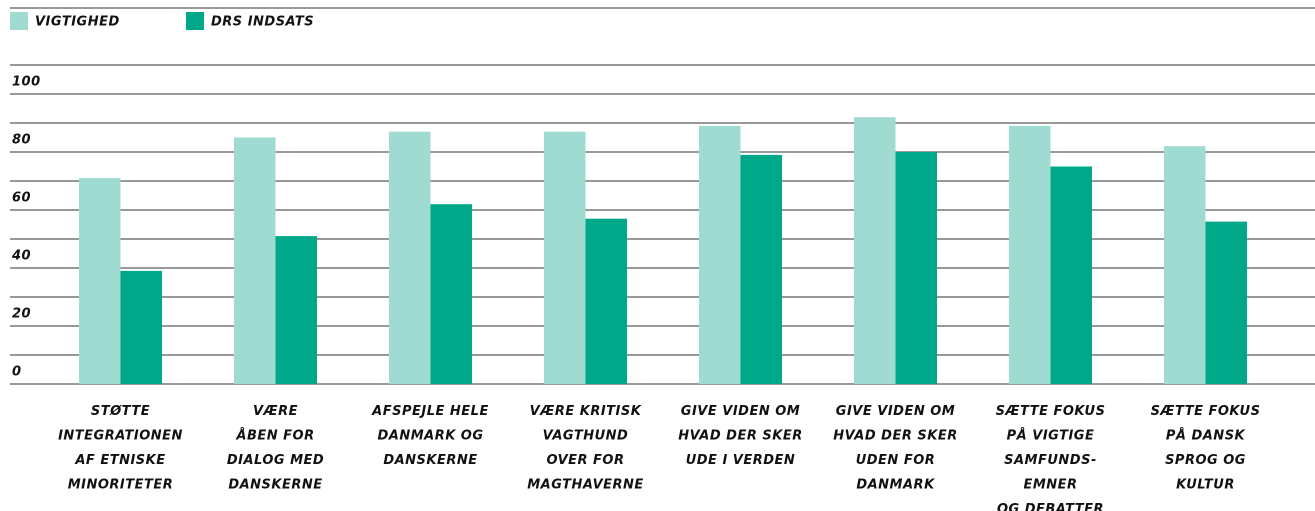  Describe the element at coordinates (26, 82) in the screenshot. I see `y-tick-label: 100` at that location.